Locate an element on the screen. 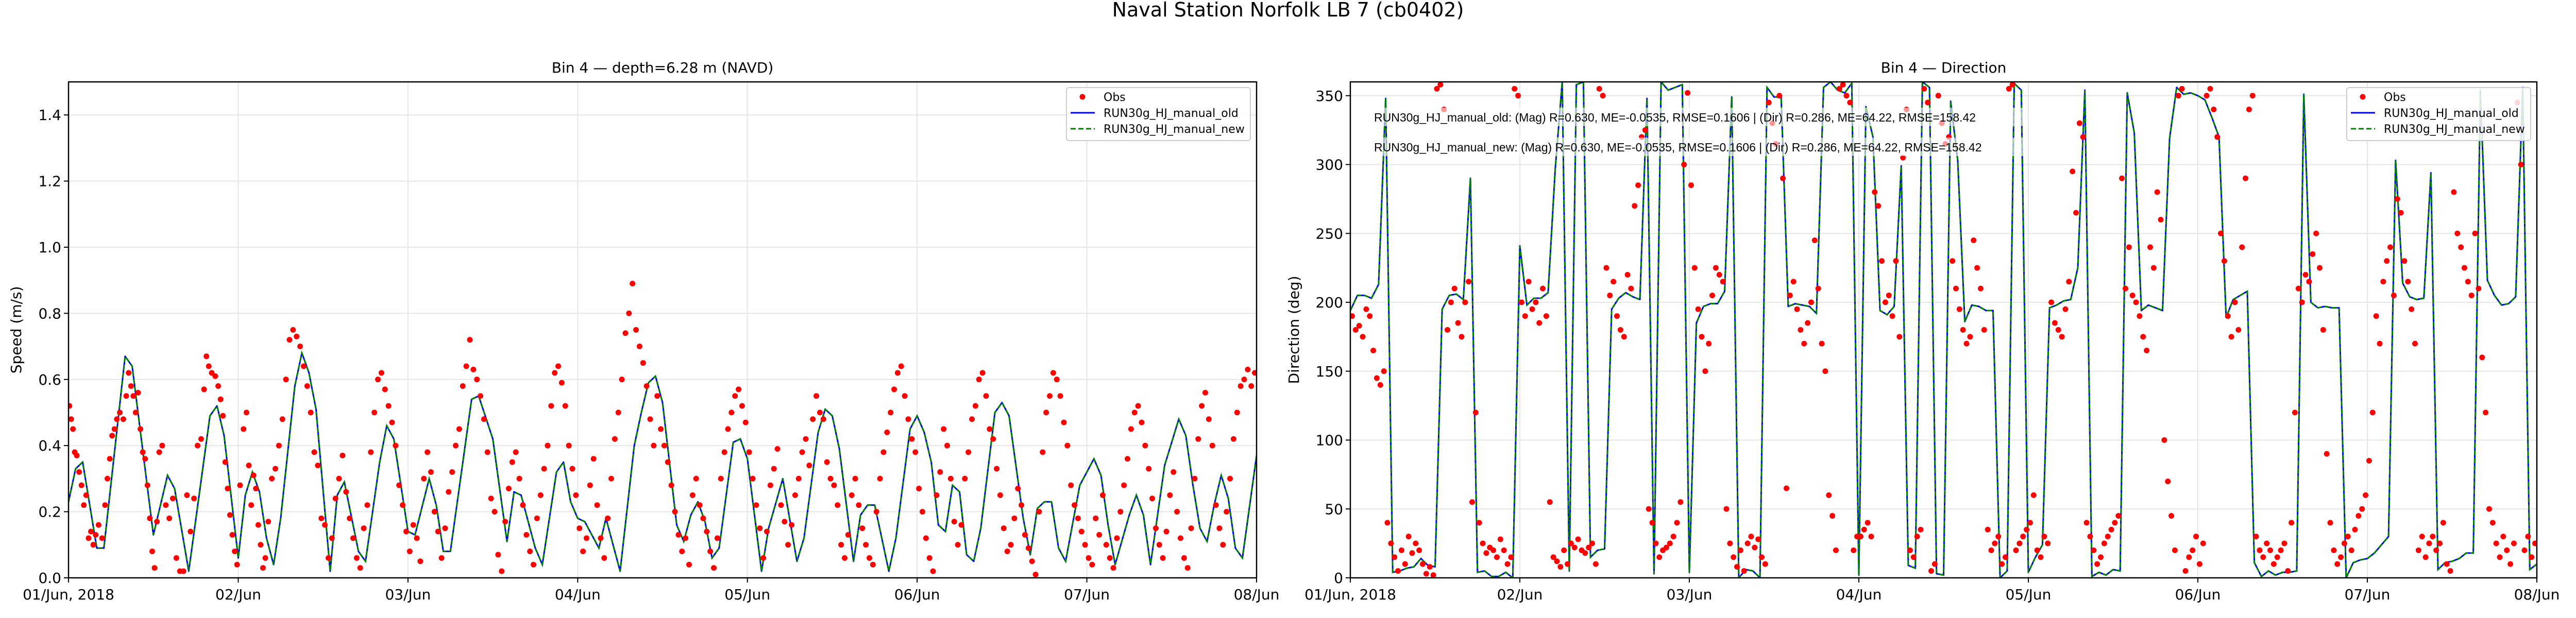 This screenshot has height=618, width=2576. y-tick-label: 0.4 is located at coordinates (49, 445).